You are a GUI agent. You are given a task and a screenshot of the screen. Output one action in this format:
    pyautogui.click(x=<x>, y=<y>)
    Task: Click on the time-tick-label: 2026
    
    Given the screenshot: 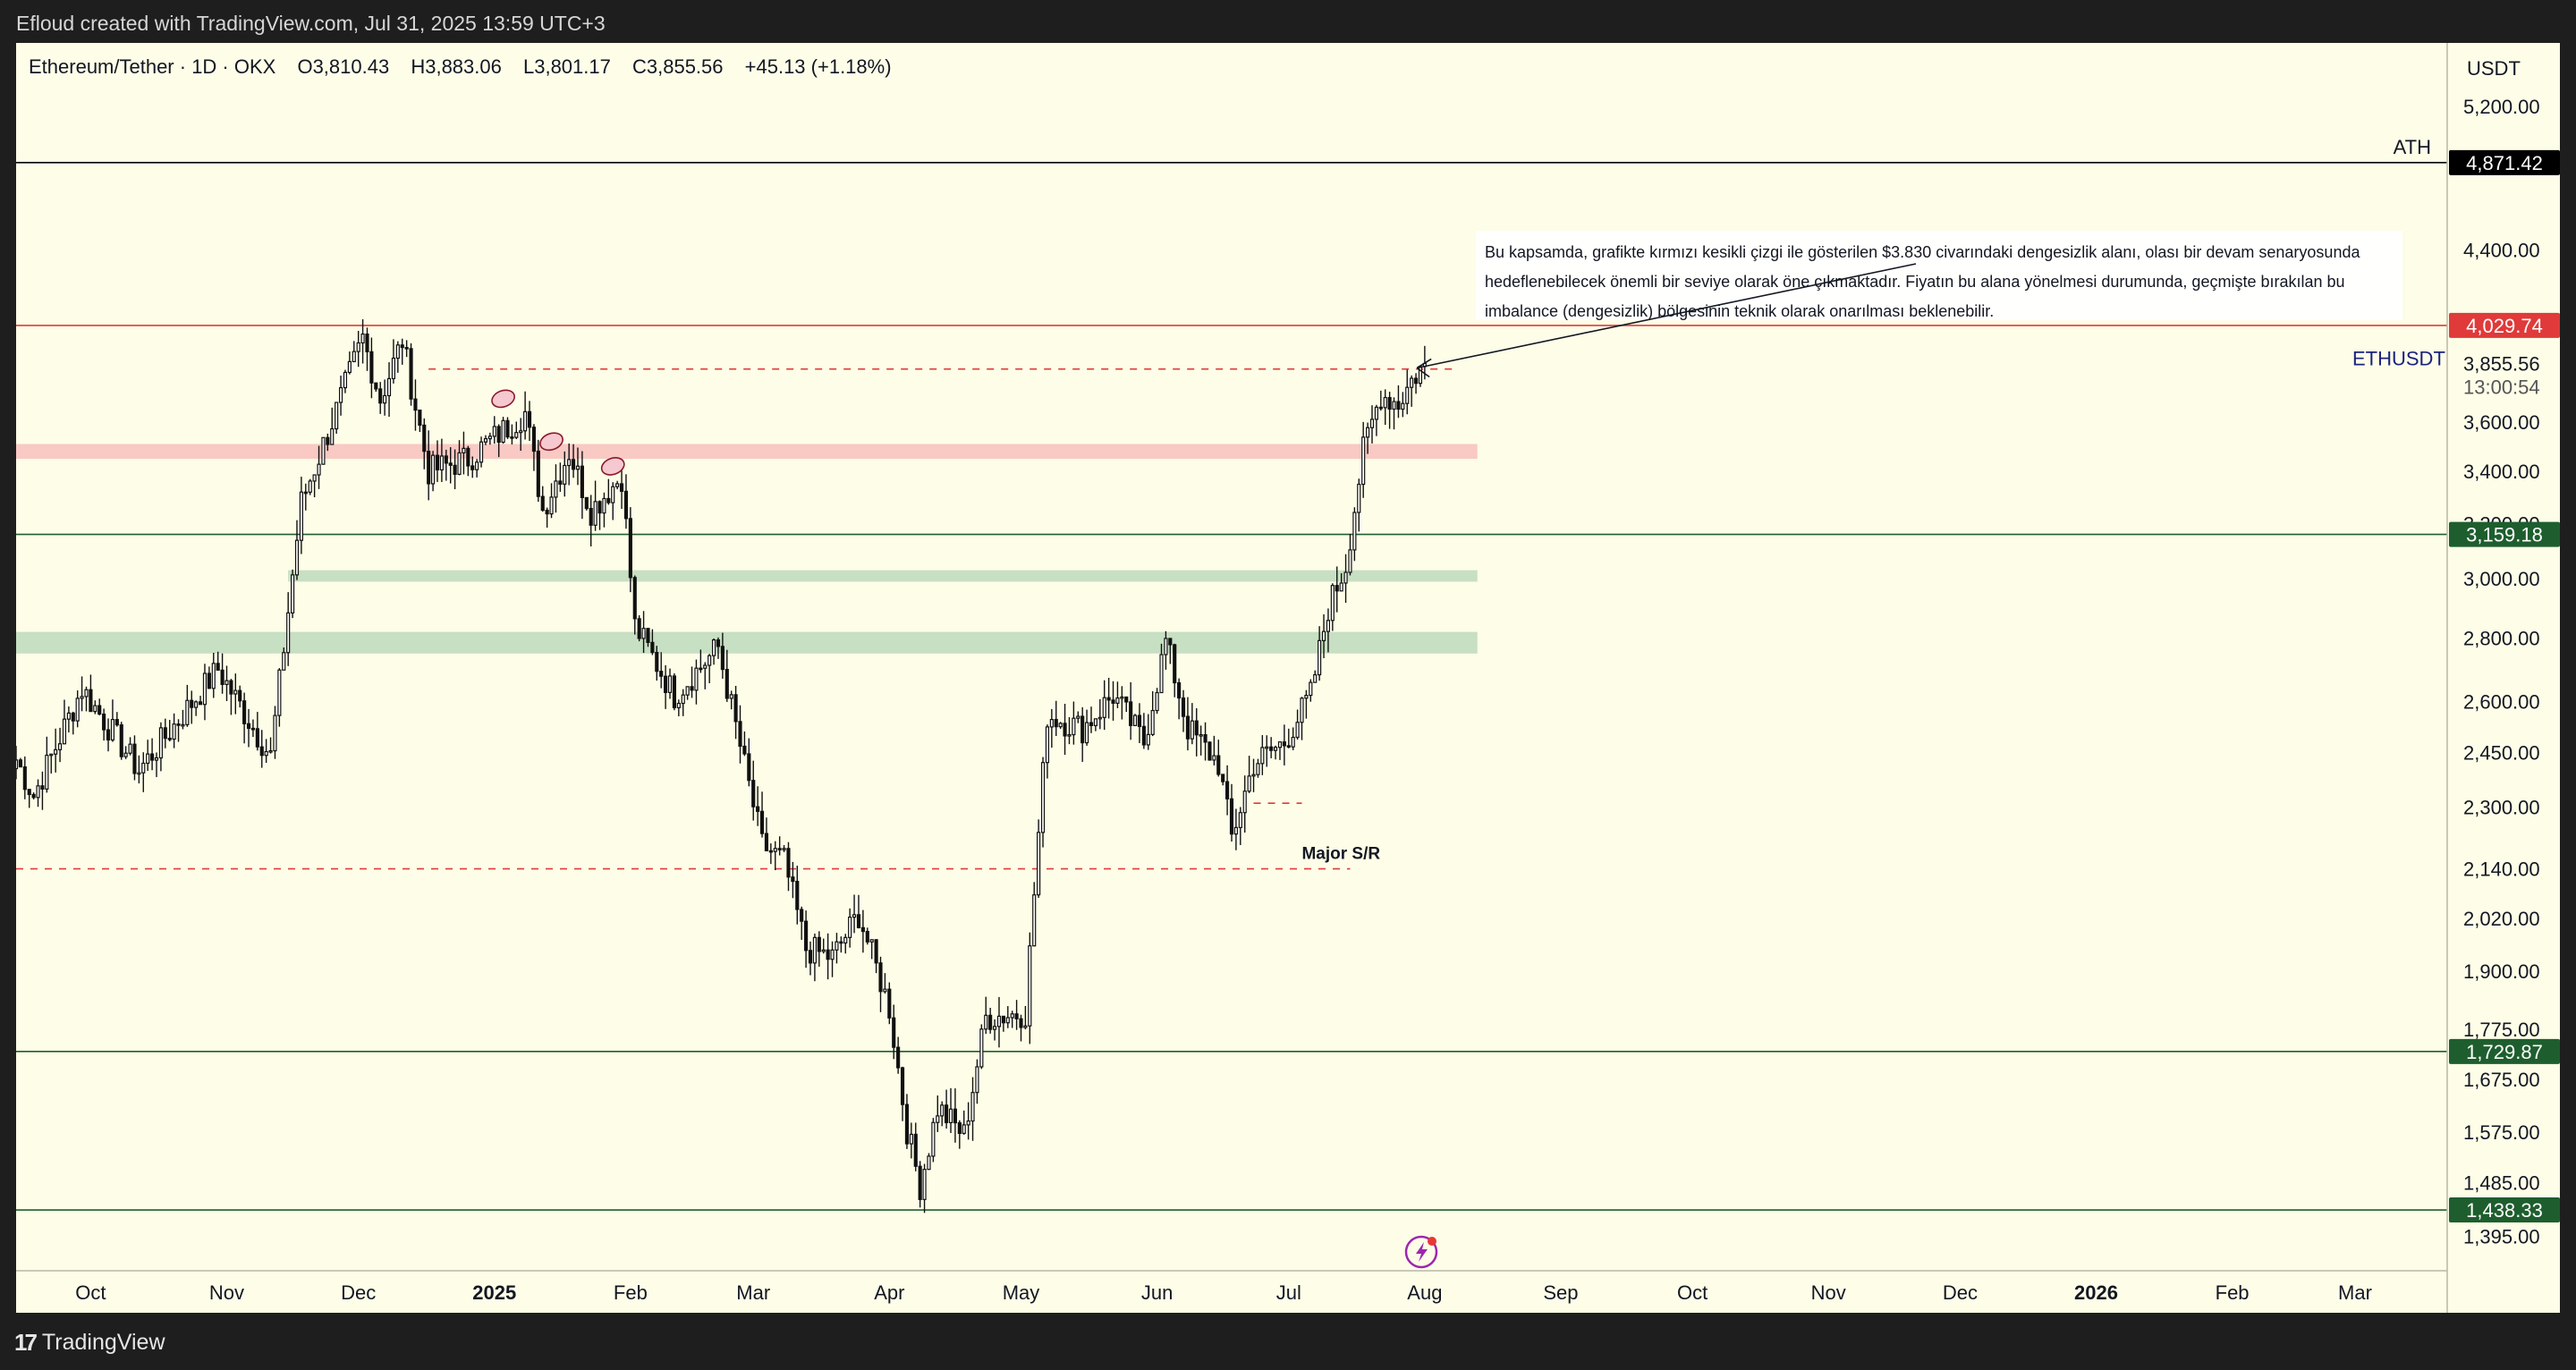 What is the action you would take?
    pyautogui.click(x=2096, y=1292)
    